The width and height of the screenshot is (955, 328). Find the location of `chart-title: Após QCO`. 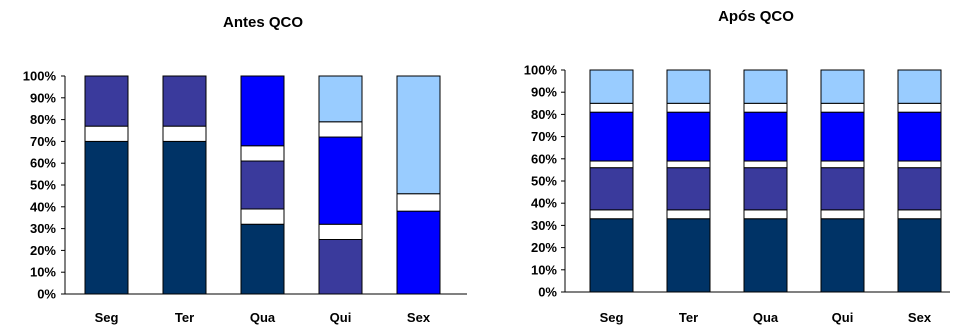

chart-title: Após QCO is located at coordinates (756, 16).